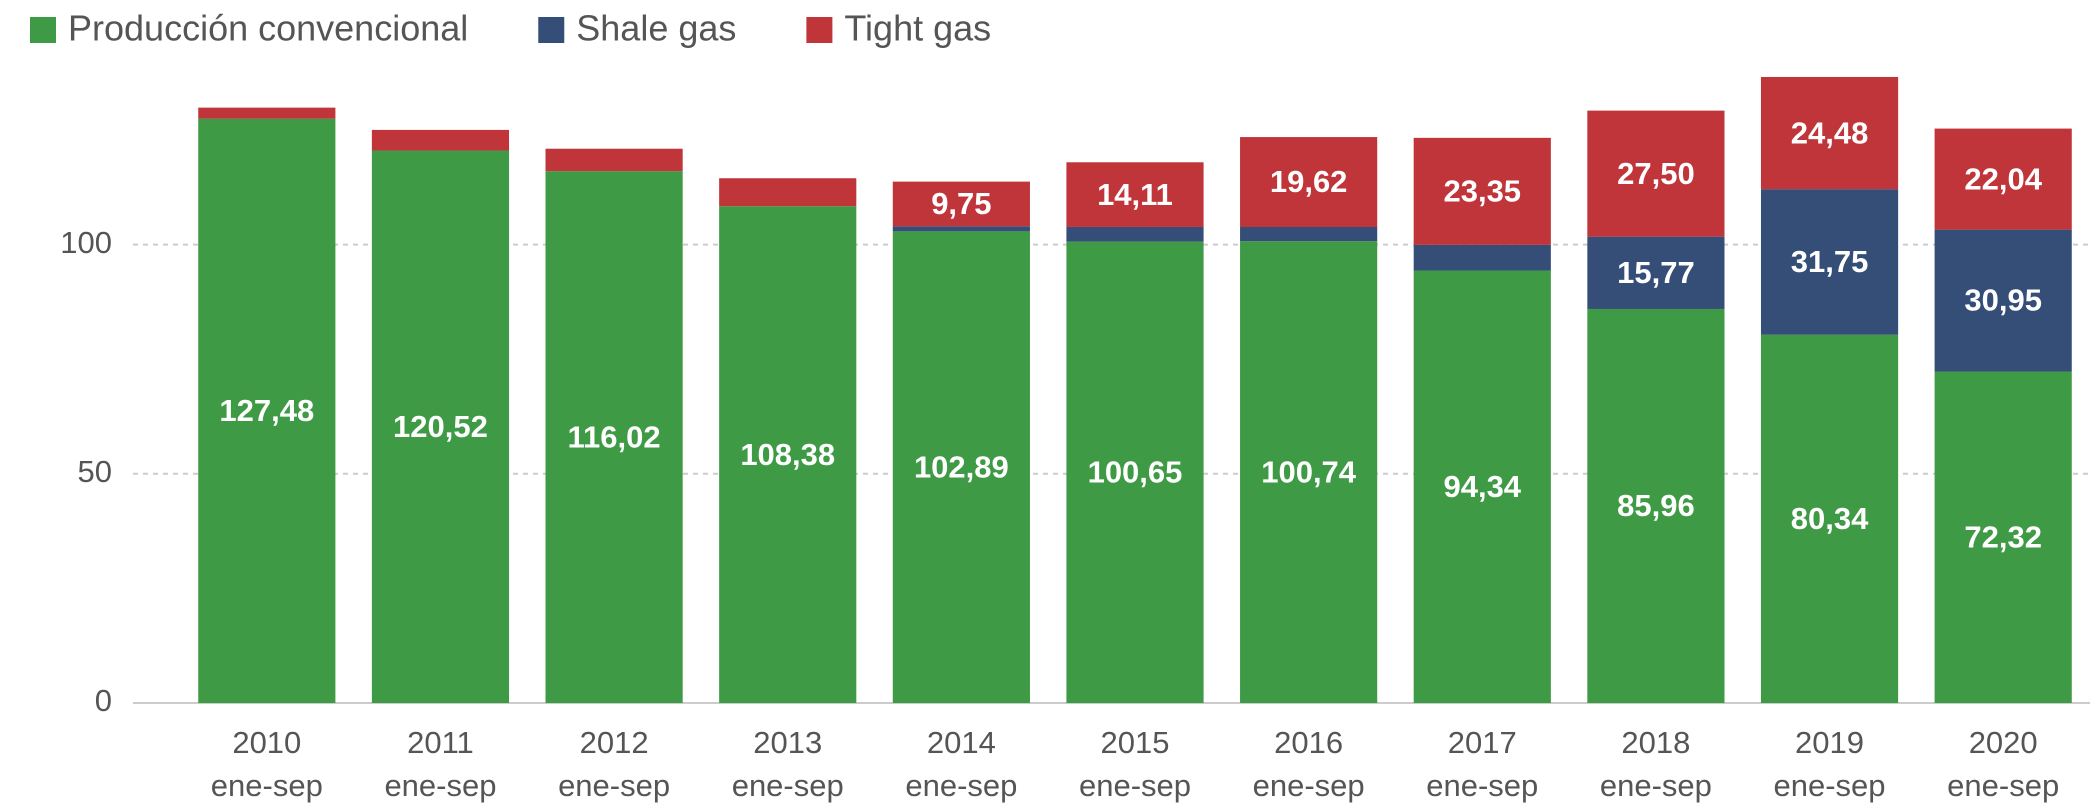  I want to click on data-label: 30,95, so click(2003, 300).